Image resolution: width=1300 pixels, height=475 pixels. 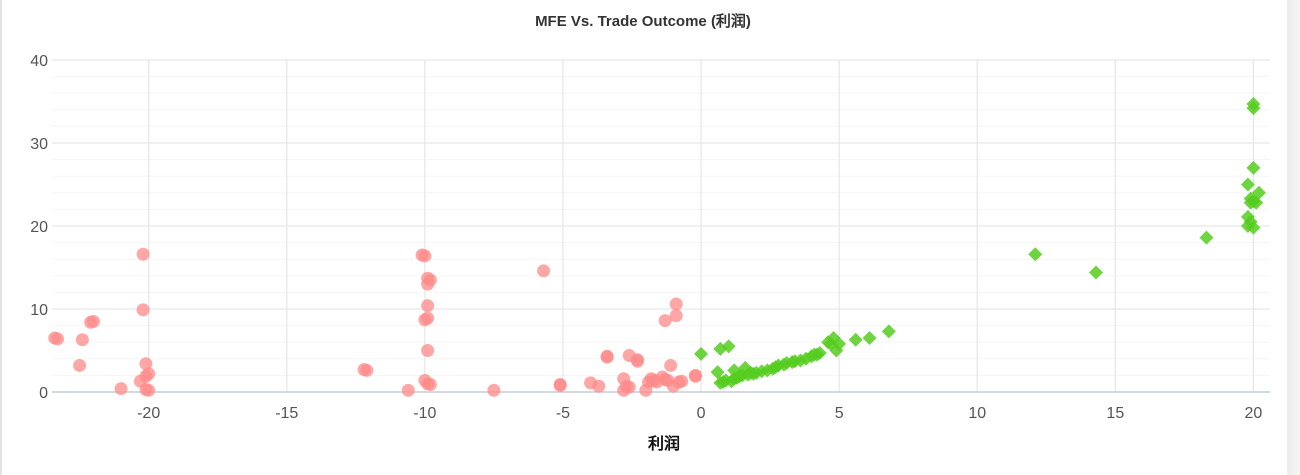 What do you see at coordinates (701, 413) in the screenshot?
I see `x-tick-label: 0` at bounding box center [701, 413].